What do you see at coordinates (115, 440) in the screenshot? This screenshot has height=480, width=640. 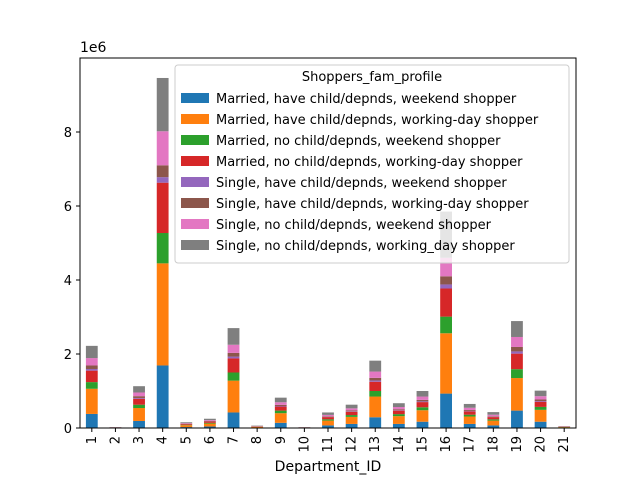 I see `x-tick-label: 2` at bounding box center [115, 440].